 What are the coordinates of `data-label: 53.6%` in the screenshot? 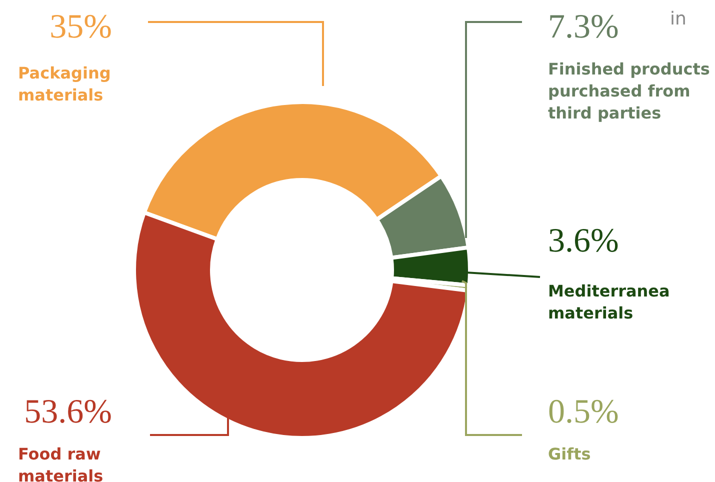 It's located at (68, 412).